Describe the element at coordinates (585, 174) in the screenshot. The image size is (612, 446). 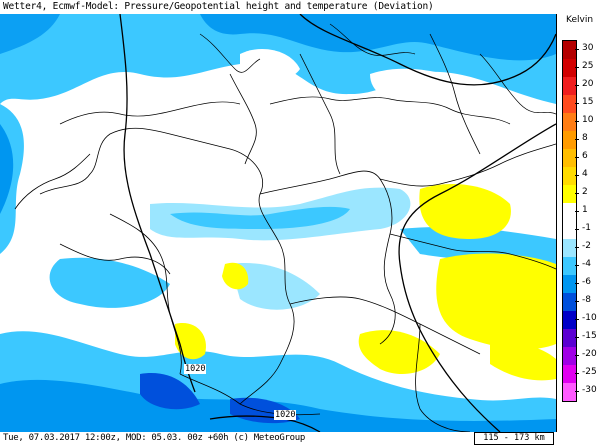
I see `legend-label: 4` at that location.